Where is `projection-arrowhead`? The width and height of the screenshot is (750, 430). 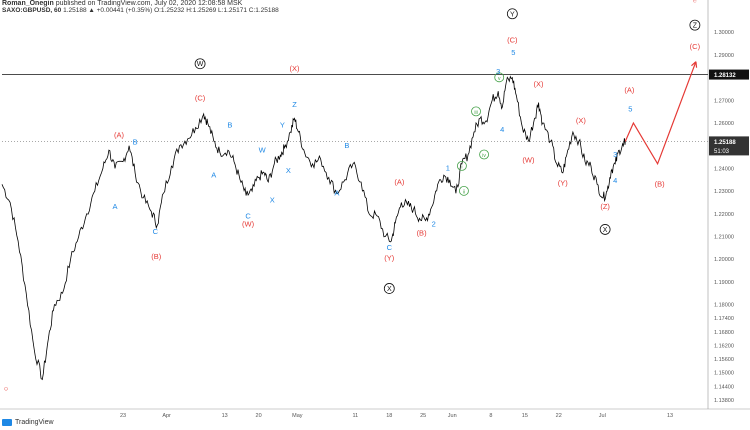
projection-arrowhead is located at coordinates (694, 64).